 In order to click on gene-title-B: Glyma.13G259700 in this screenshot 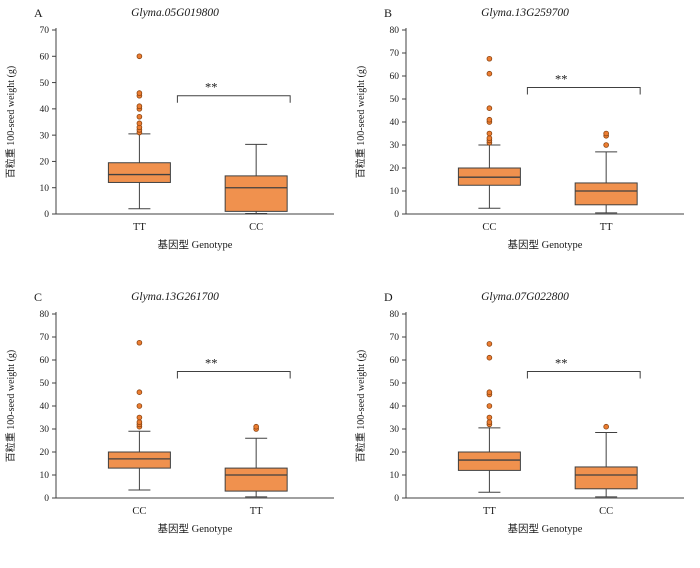, I will do `click(525, 13)`.